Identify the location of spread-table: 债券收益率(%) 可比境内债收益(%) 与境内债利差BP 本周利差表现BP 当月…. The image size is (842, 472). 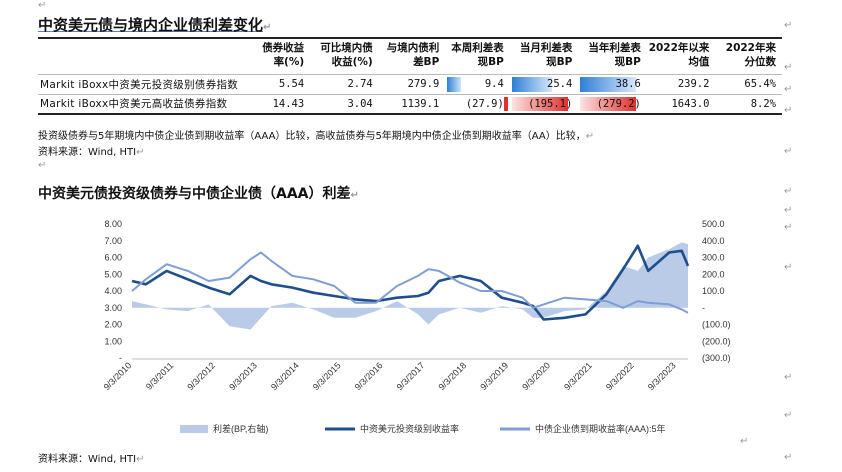
(410, 76).